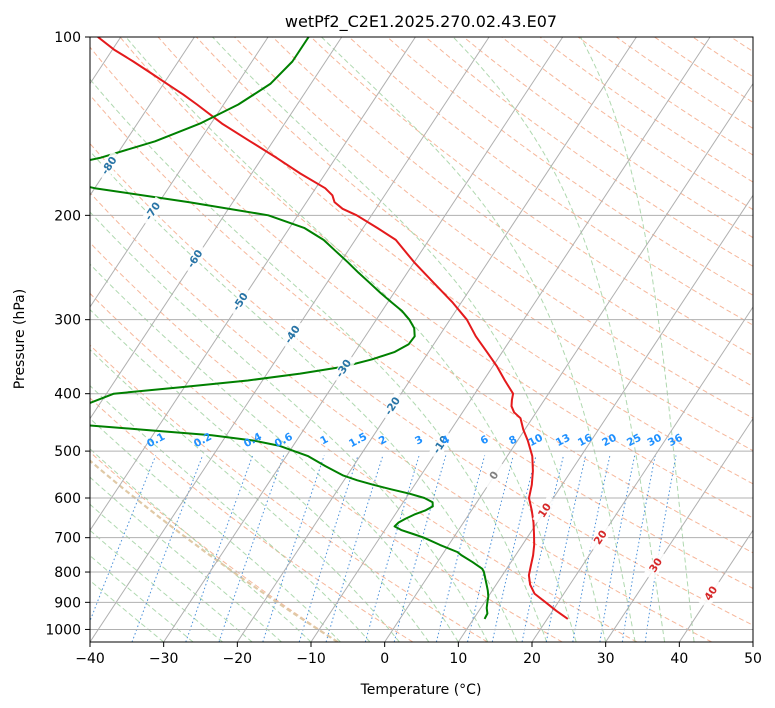 This screenshot has width=775, height=708. I want to click on y-tick-label: 900, so click(67, 603).